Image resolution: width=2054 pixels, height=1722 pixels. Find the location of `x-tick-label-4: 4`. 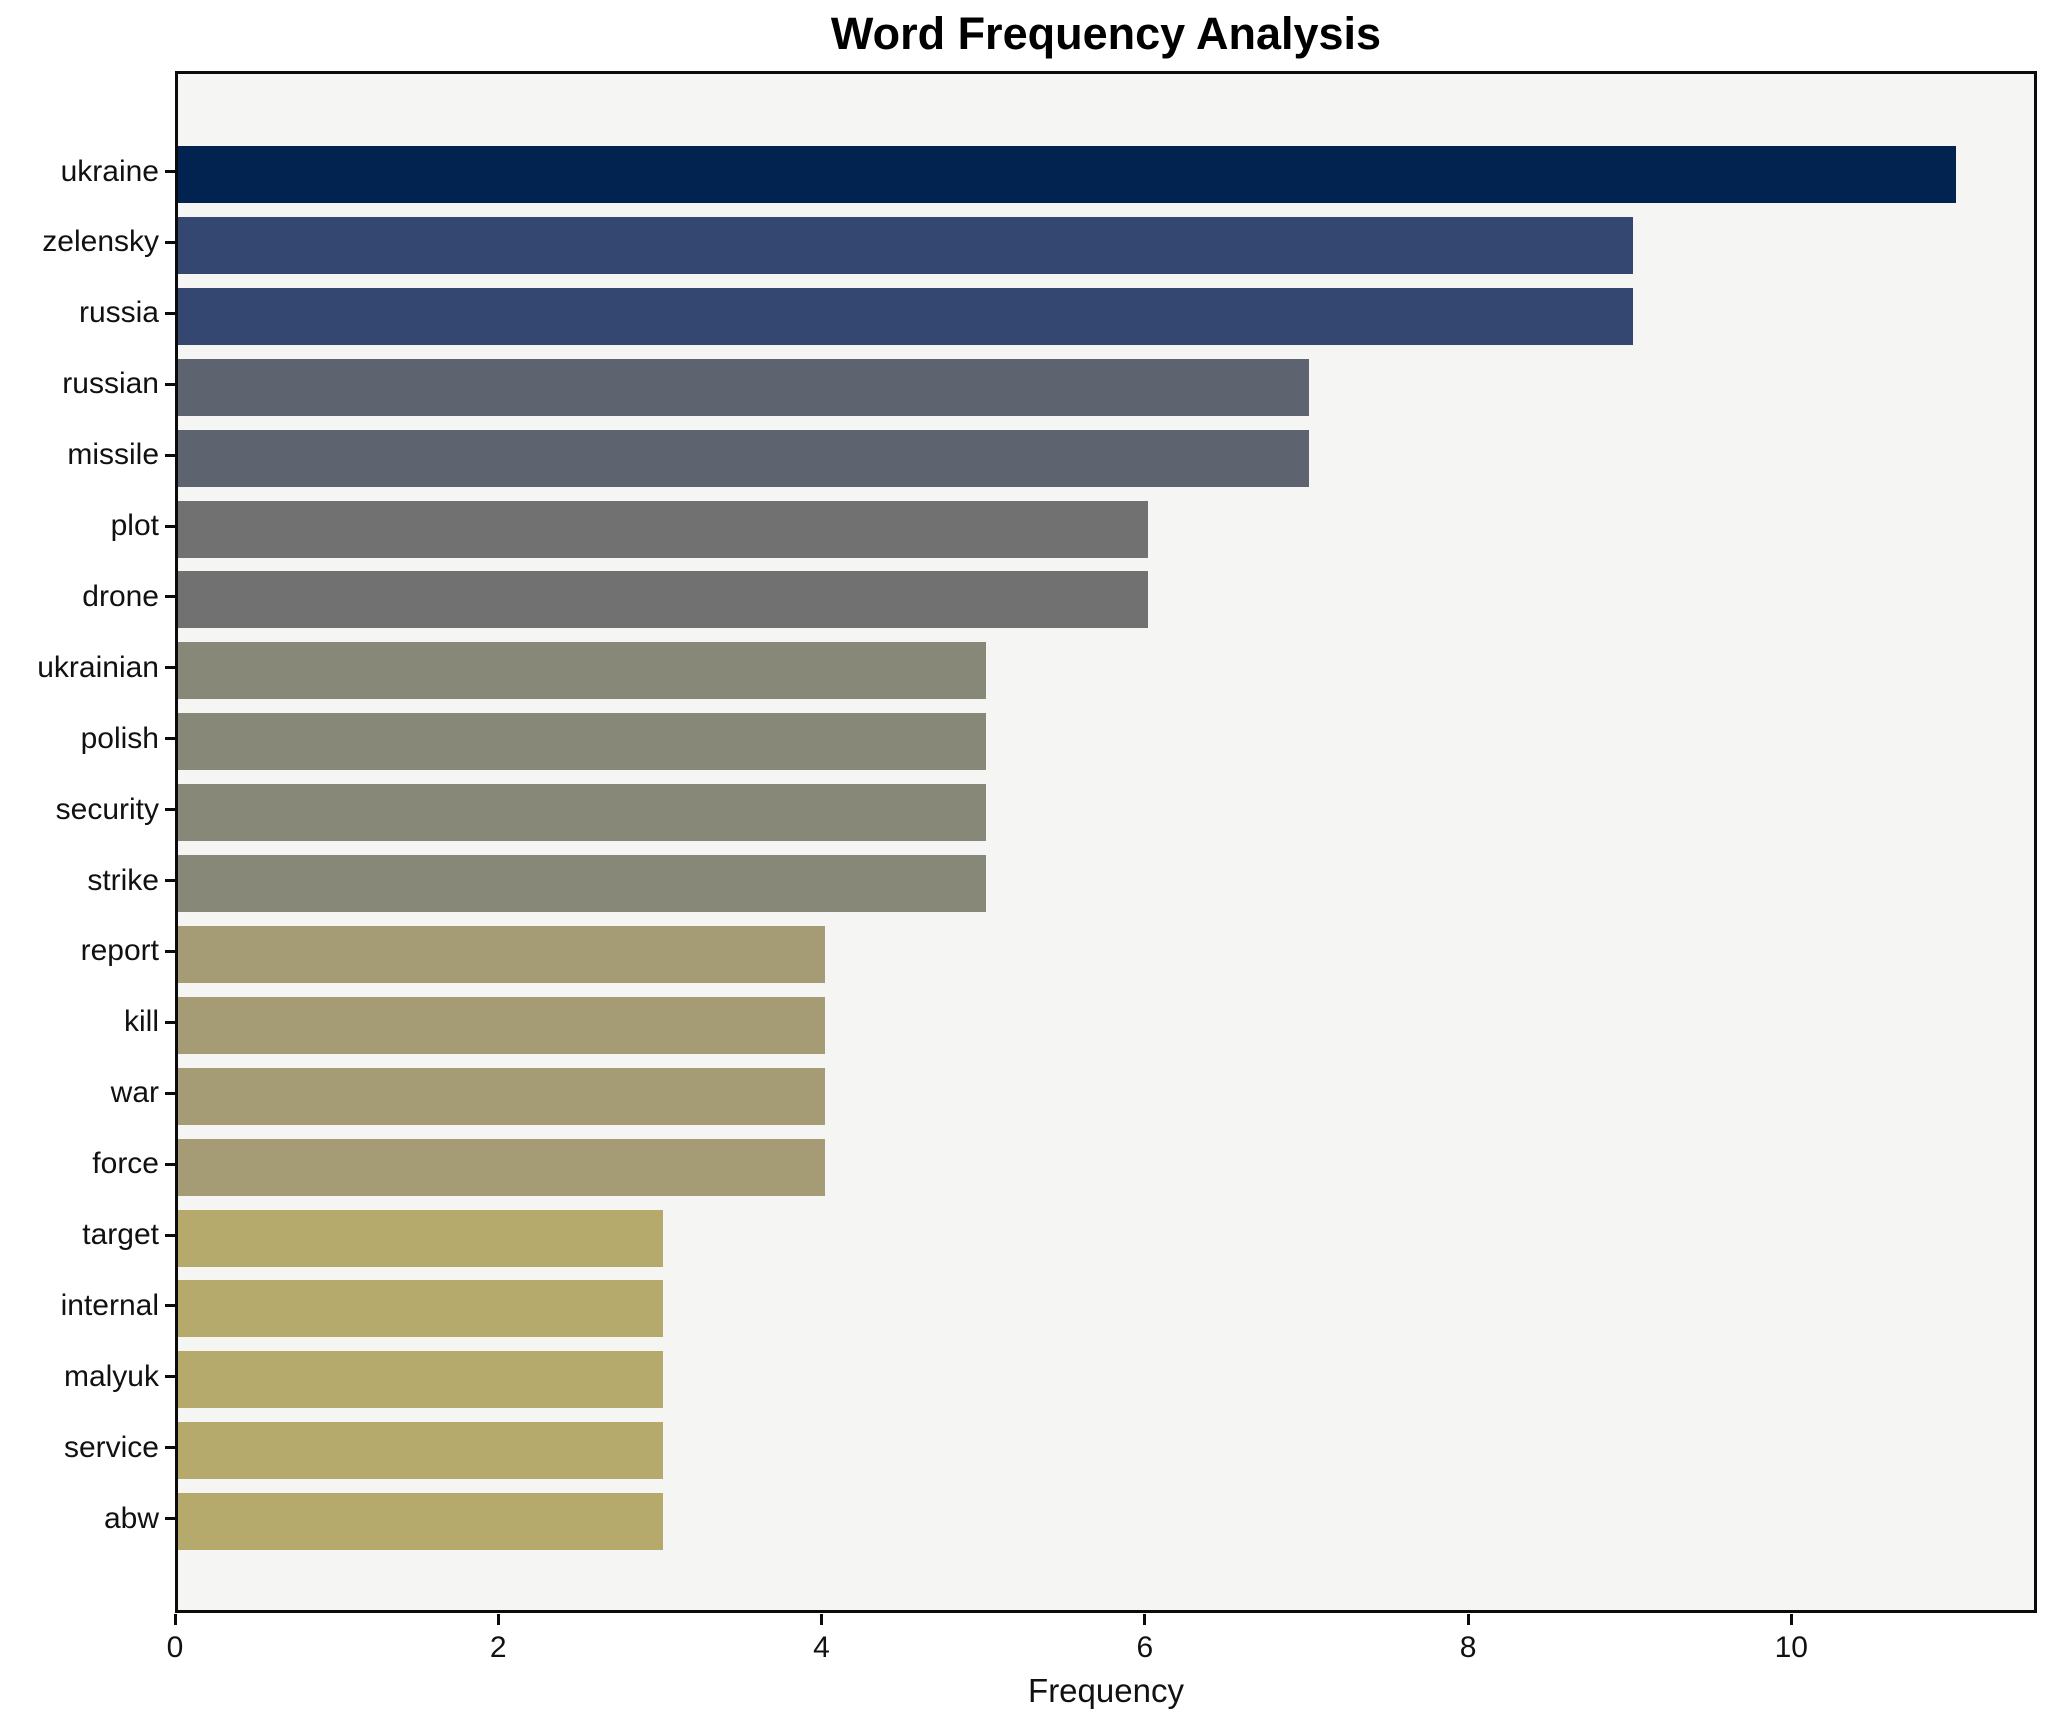

x-tick-label-4: 4 is located at coordinates (821, 1647).